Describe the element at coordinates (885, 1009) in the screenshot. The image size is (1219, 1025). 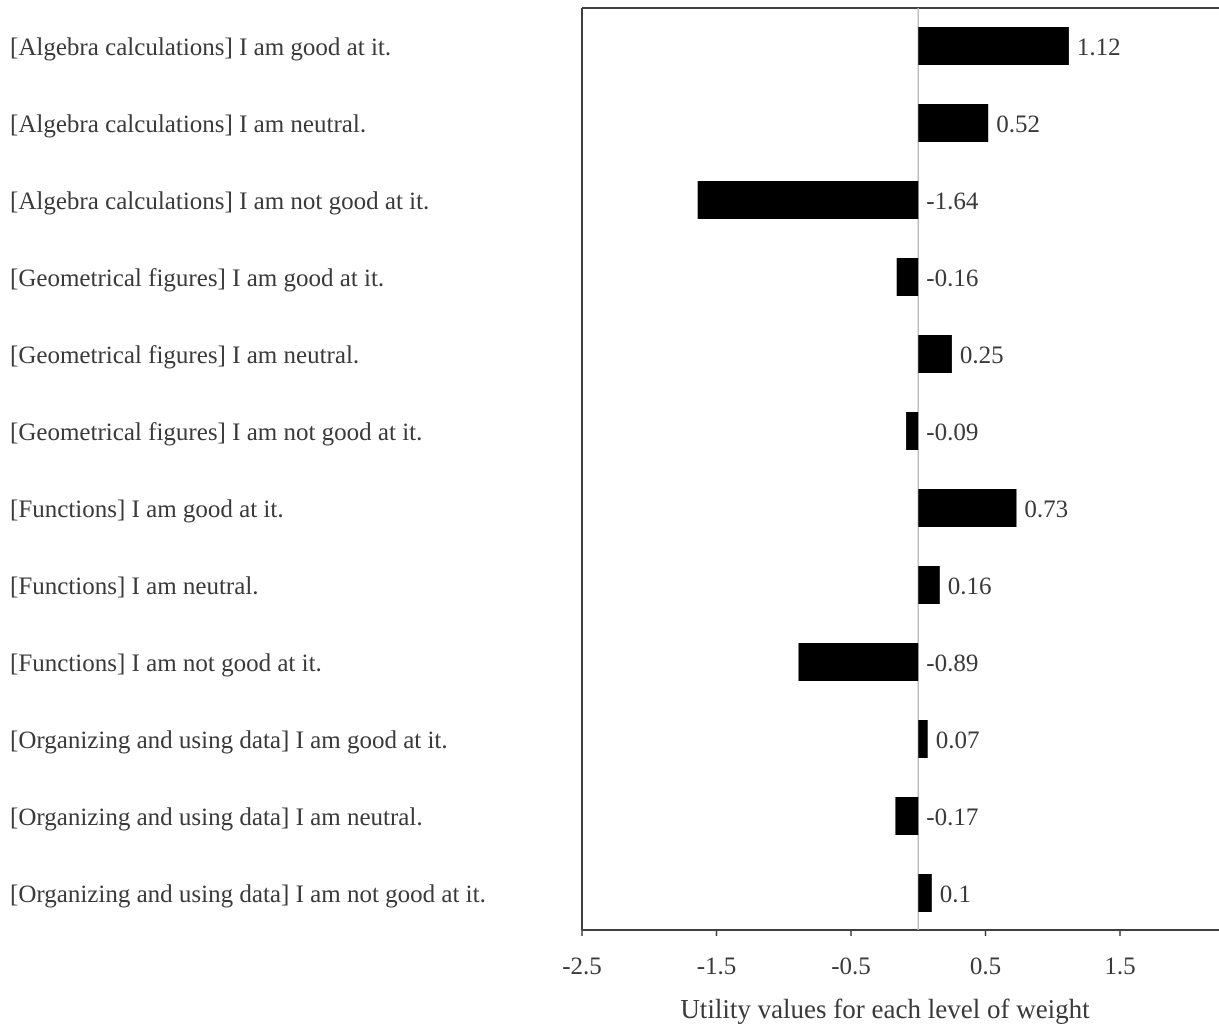
I see `x-axis-title: Utility values for each level of weight` at that location.